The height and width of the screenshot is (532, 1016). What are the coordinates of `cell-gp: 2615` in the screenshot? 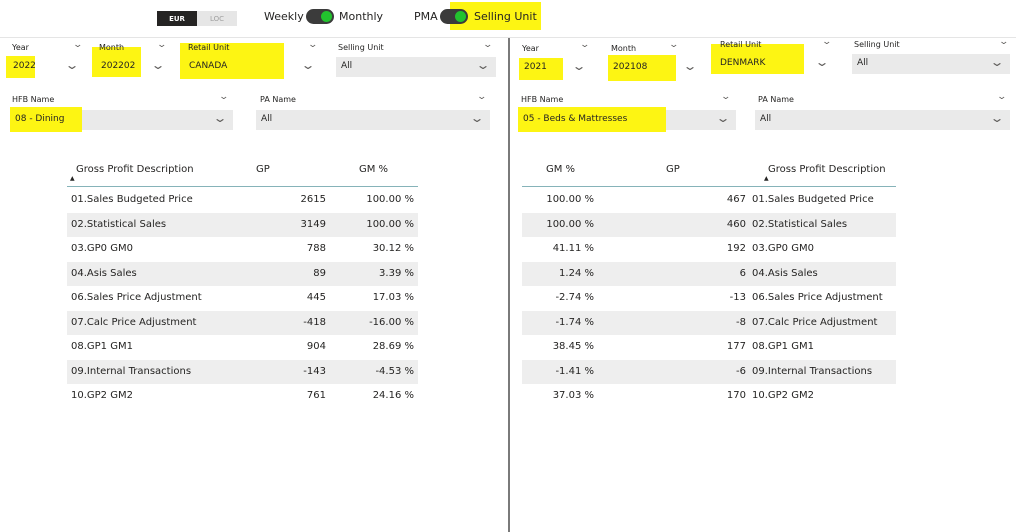 It's located at (313, 199).